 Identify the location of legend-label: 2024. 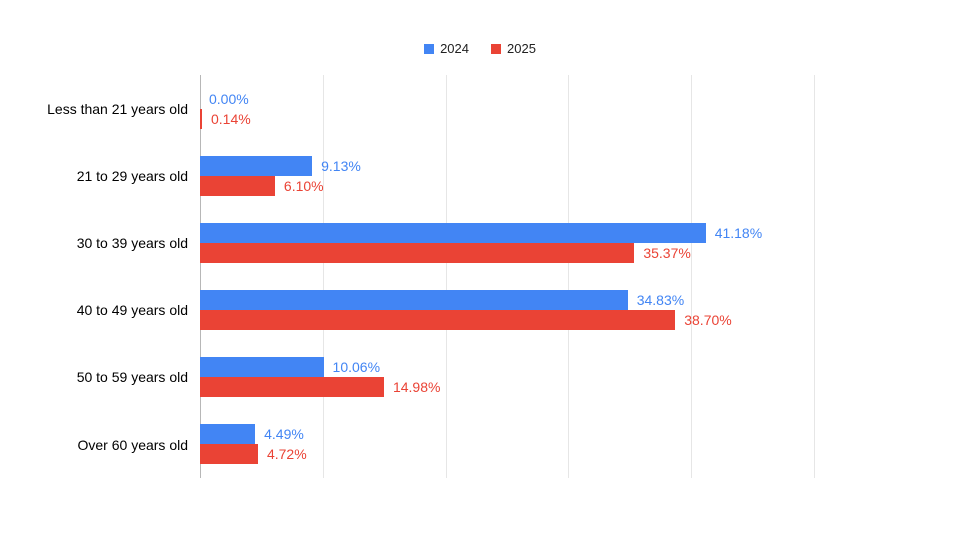
(454, 48).